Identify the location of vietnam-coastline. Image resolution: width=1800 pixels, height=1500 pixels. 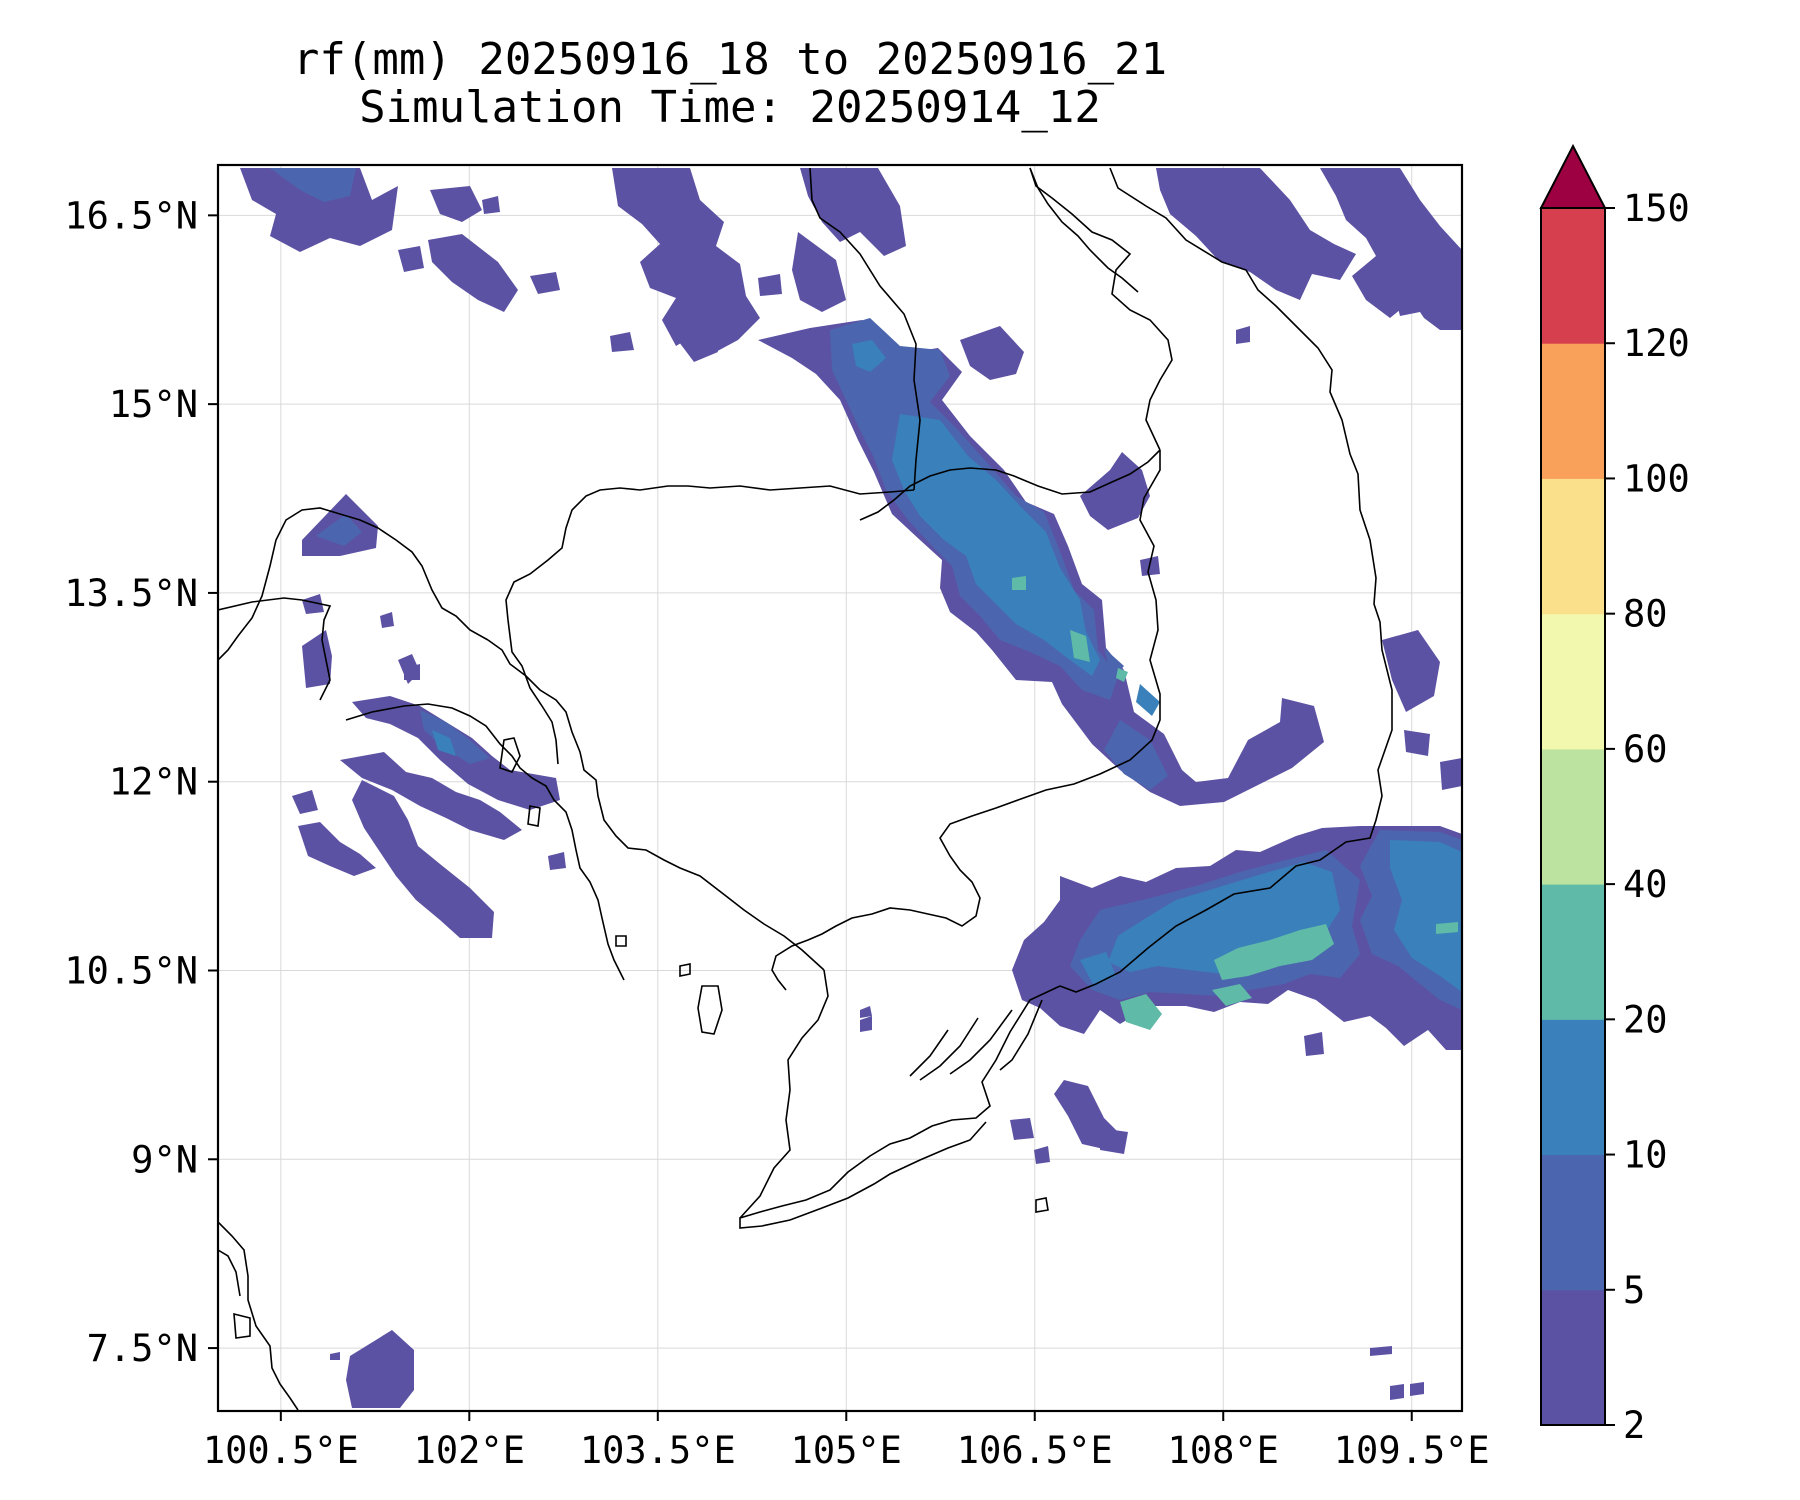
(1226, 580).